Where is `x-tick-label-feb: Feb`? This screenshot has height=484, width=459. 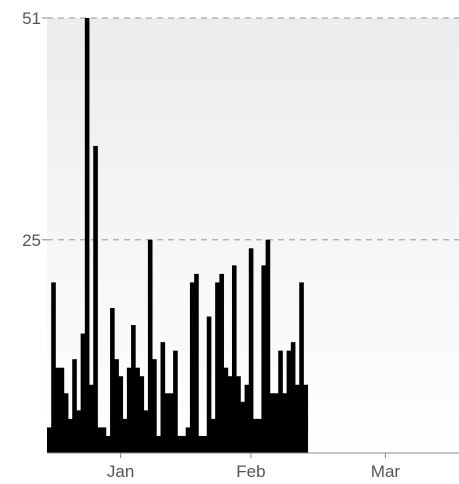 x-tick-label-feb: Feb is located at coordinates (250, 471).